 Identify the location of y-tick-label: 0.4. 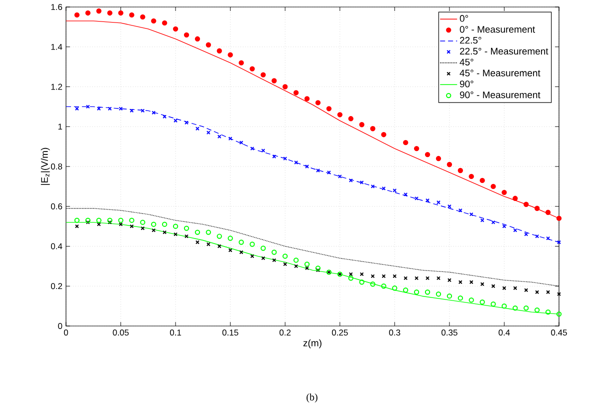
(56, 246).